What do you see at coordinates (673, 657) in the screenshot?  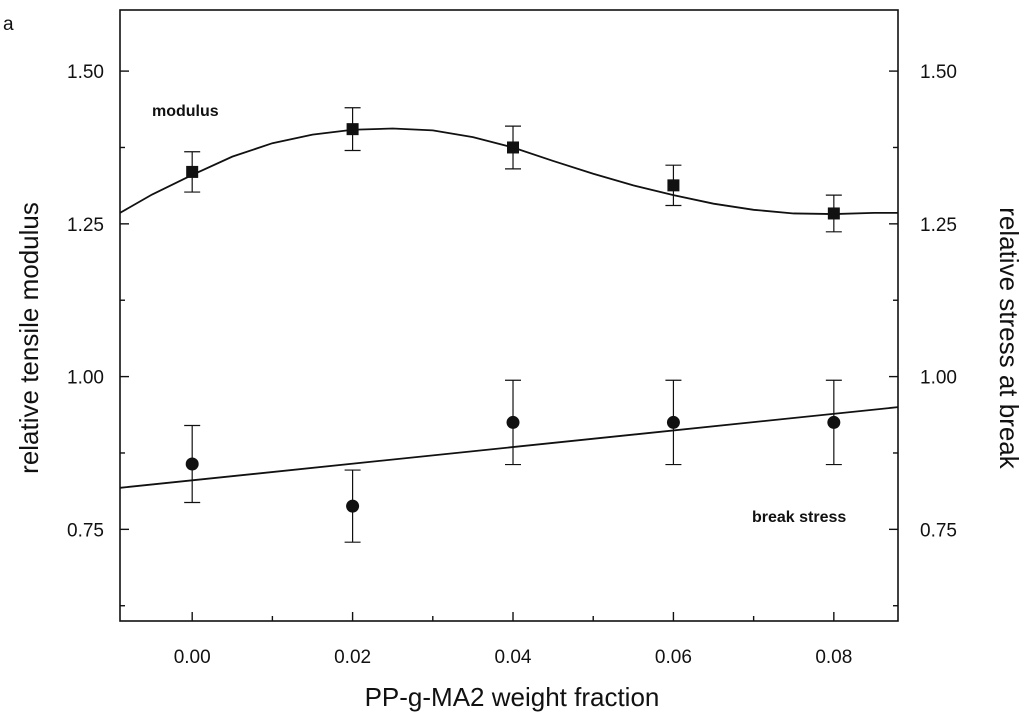 I see `x-tick-label: 0.06` at bounding box center [673, 657].